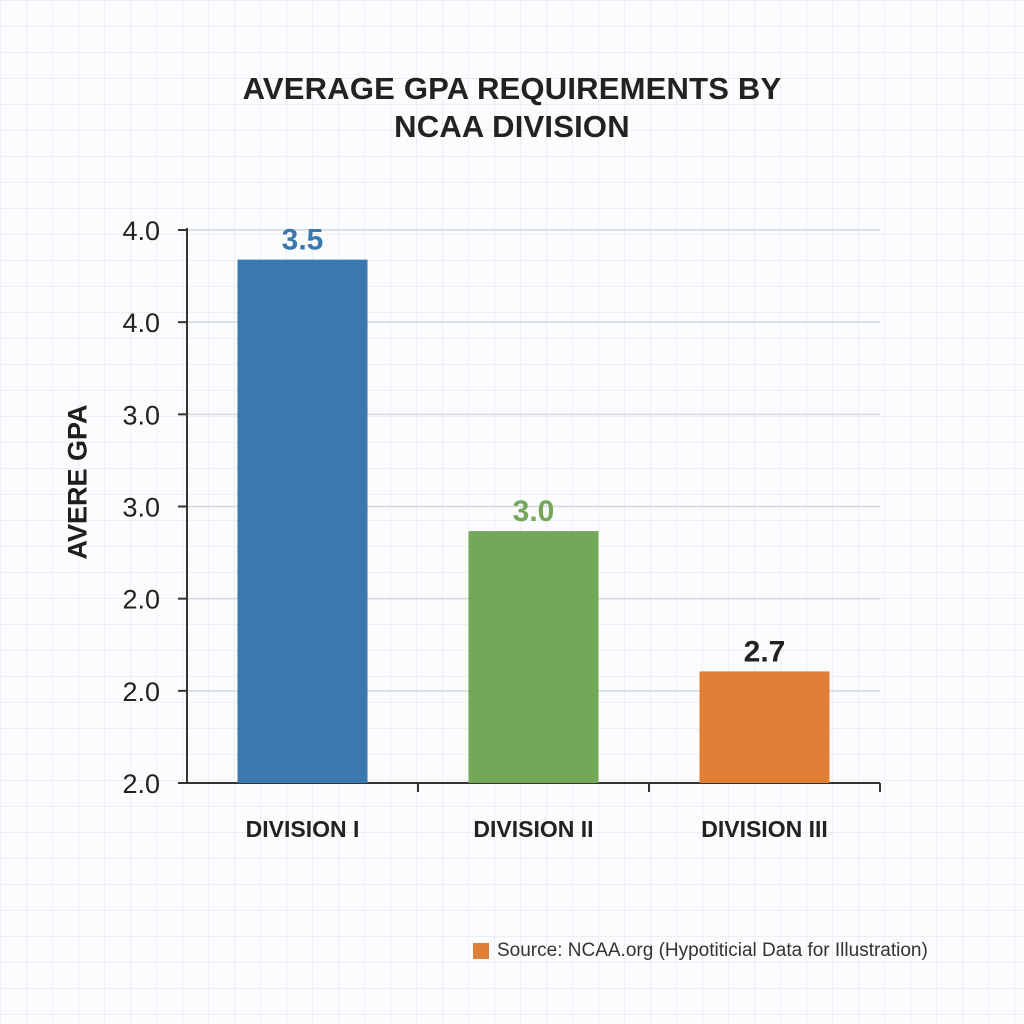 The width and height of the screenshot is (1024, 1024). What do you see at coordinates (303, 240) in the screenshot?
I see `bar-value-label: 3.5` at bounding box center [303, 240].